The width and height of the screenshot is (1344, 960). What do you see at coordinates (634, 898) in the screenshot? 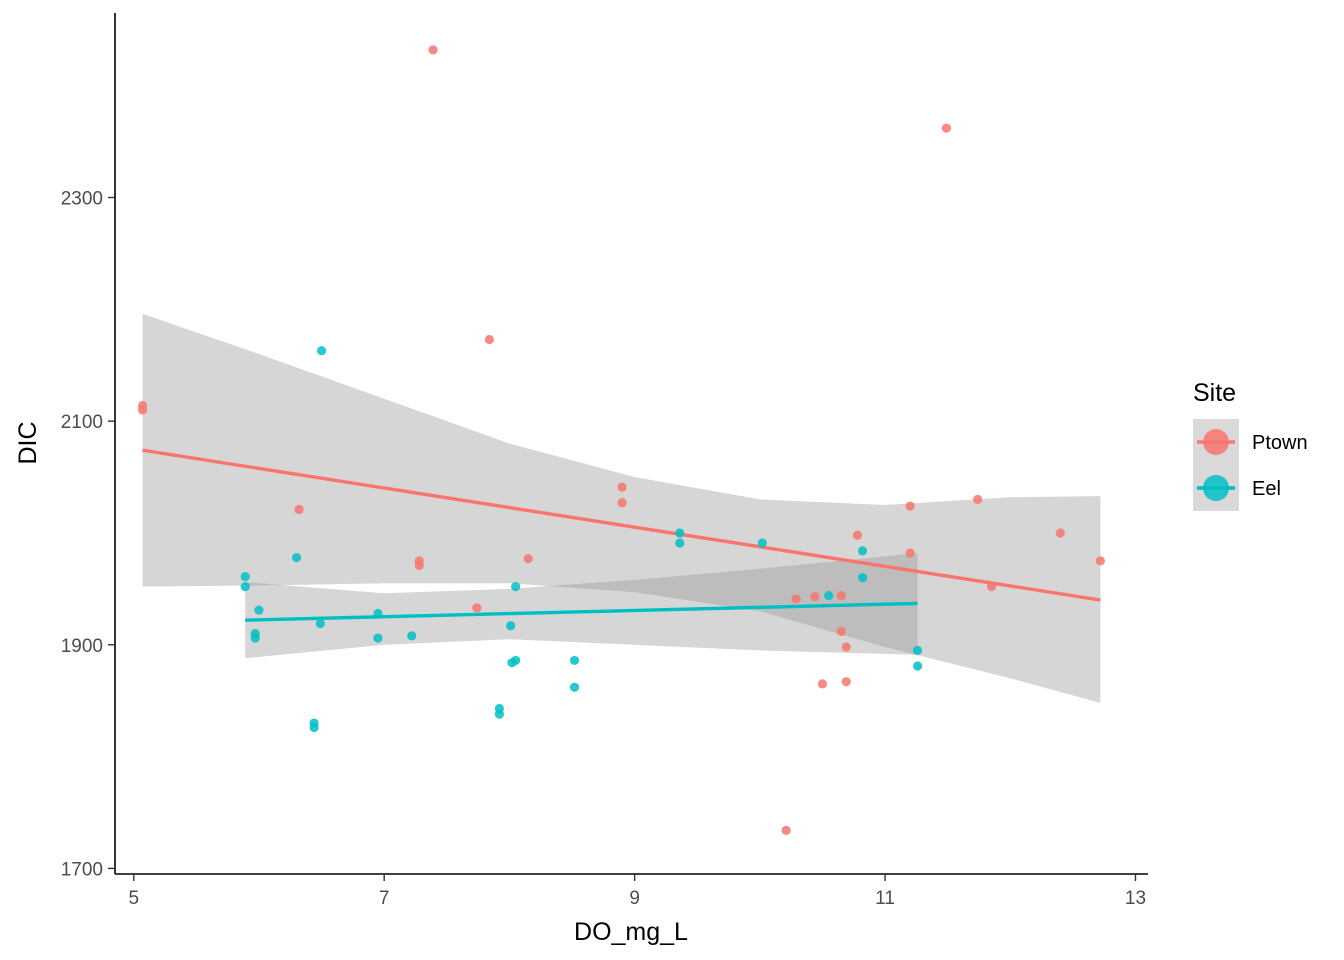
I see `x-tick-label: 9` at bounding box center [634, 898].